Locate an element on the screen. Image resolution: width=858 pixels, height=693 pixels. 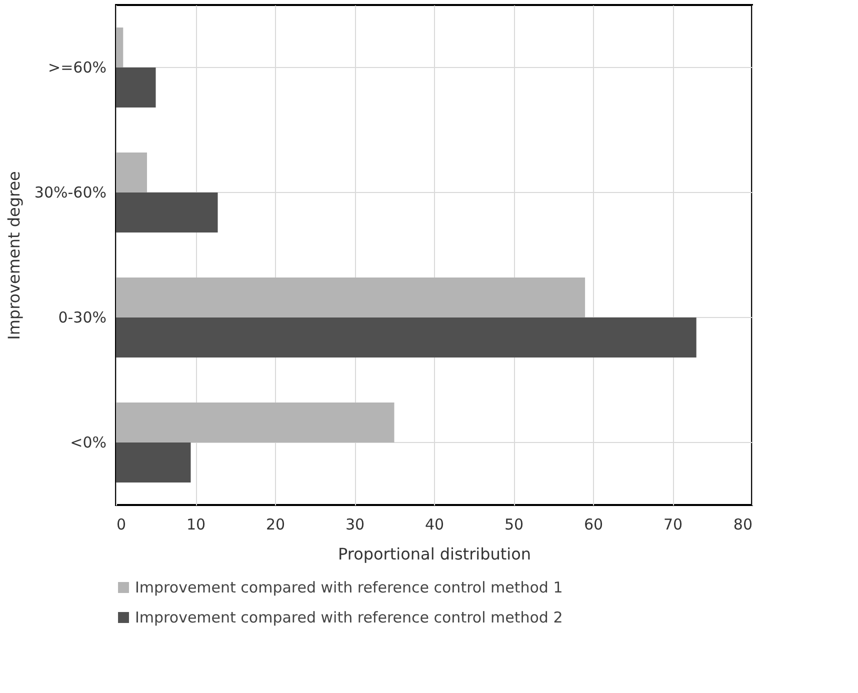
x-tick-label: 20 is located at coordinates (276, 525).